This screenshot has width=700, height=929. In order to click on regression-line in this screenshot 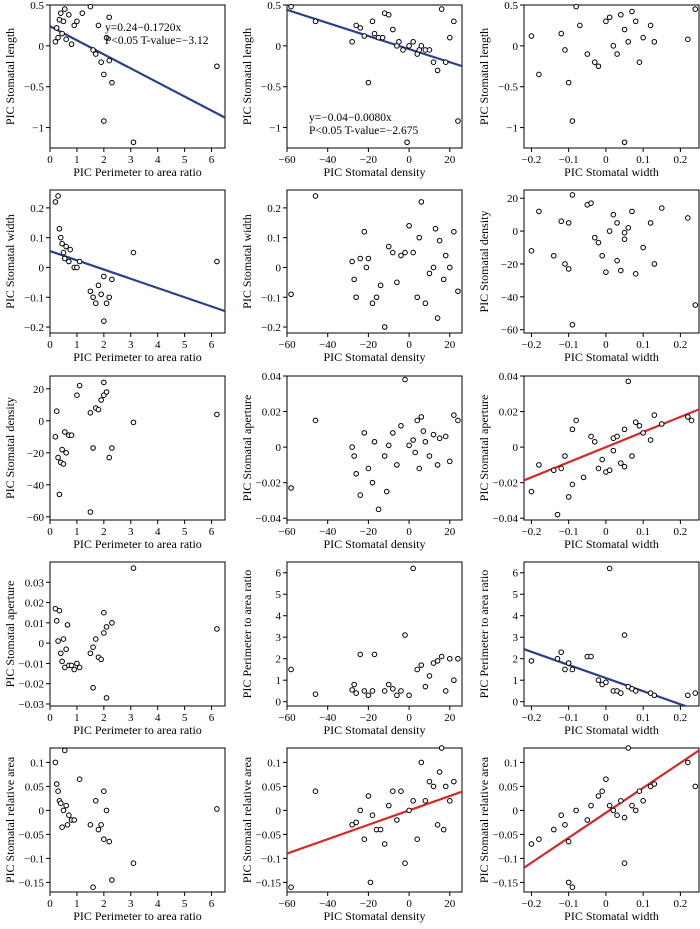, I will do `click(374, 38)`.